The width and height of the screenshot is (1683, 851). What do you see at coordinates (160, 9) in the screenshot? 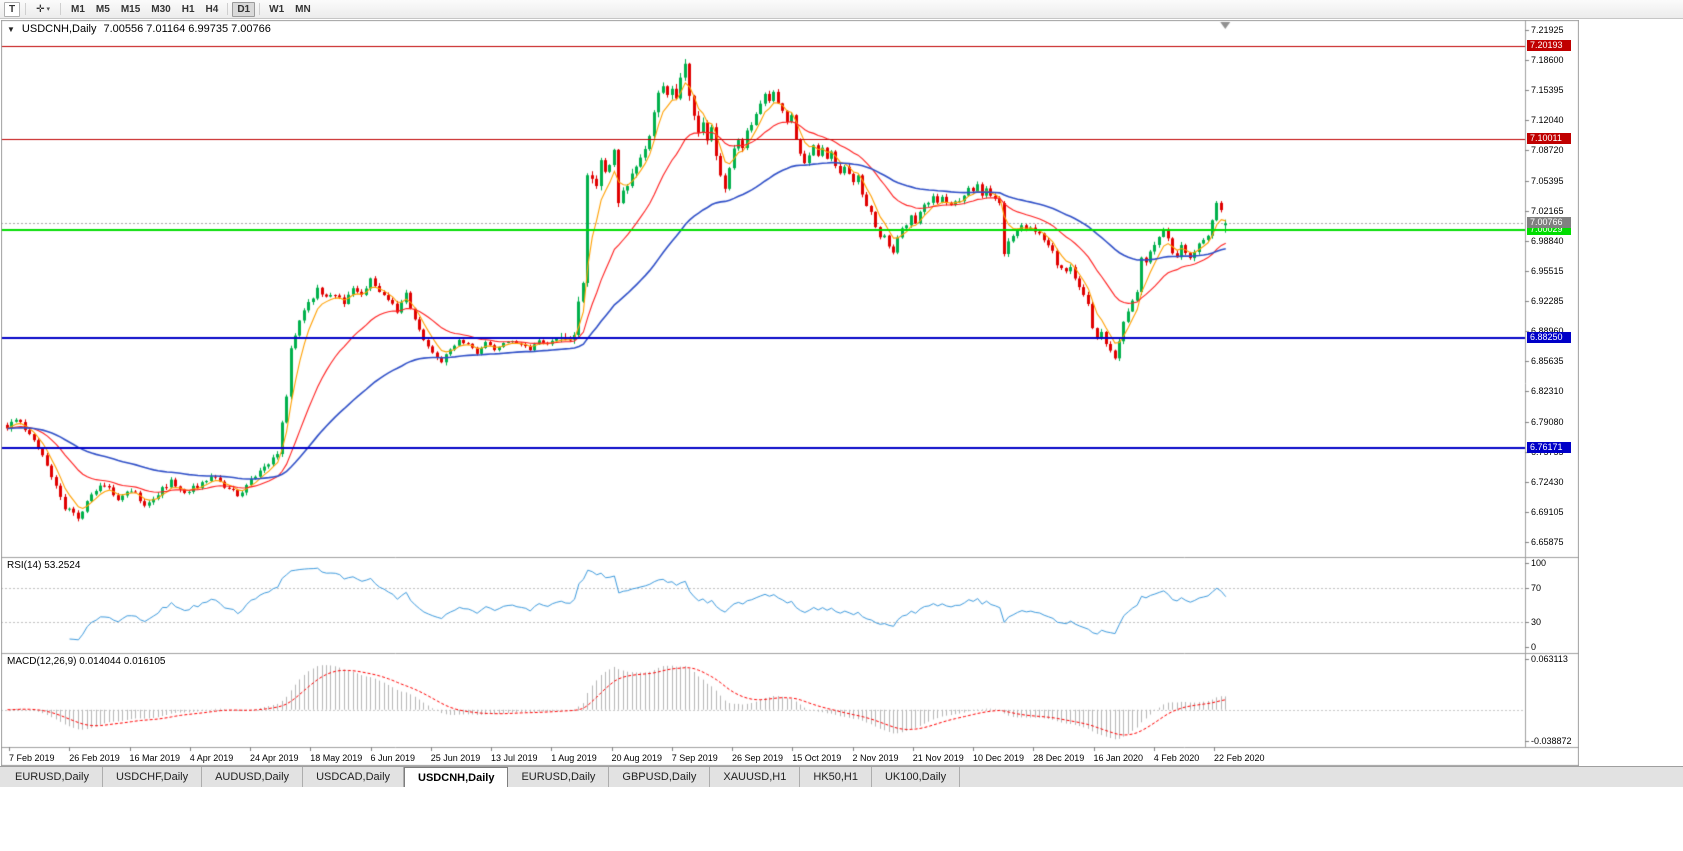
I see `timeframe-button-m30: M30` at bounding box center [160, 9].